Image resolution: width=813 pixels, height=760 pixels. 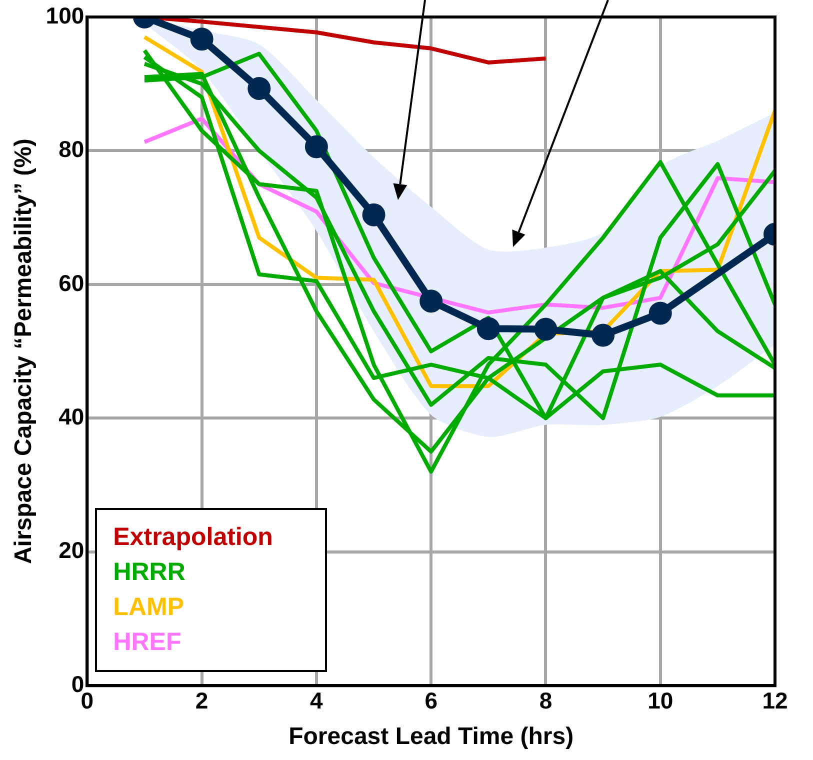 I want to click on text: Extrapolation, so click(x=193, y=537).